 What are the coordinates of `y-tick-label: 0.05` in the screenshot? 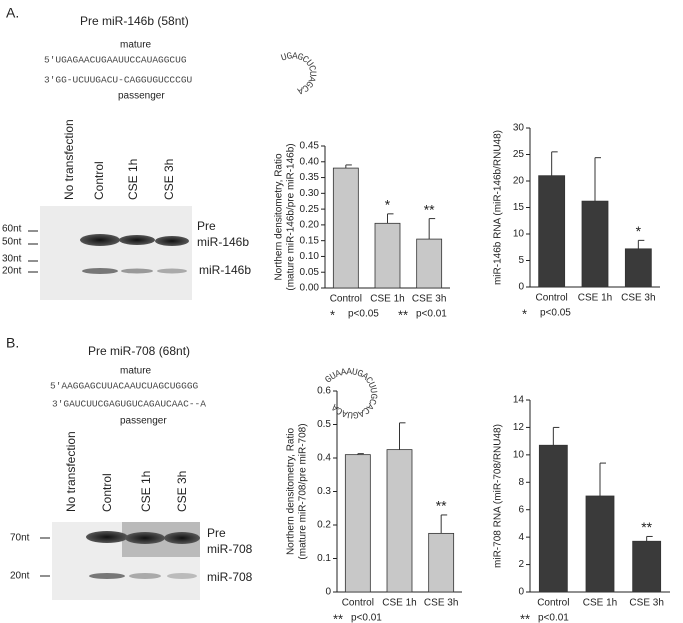 It's located at (310, 272).